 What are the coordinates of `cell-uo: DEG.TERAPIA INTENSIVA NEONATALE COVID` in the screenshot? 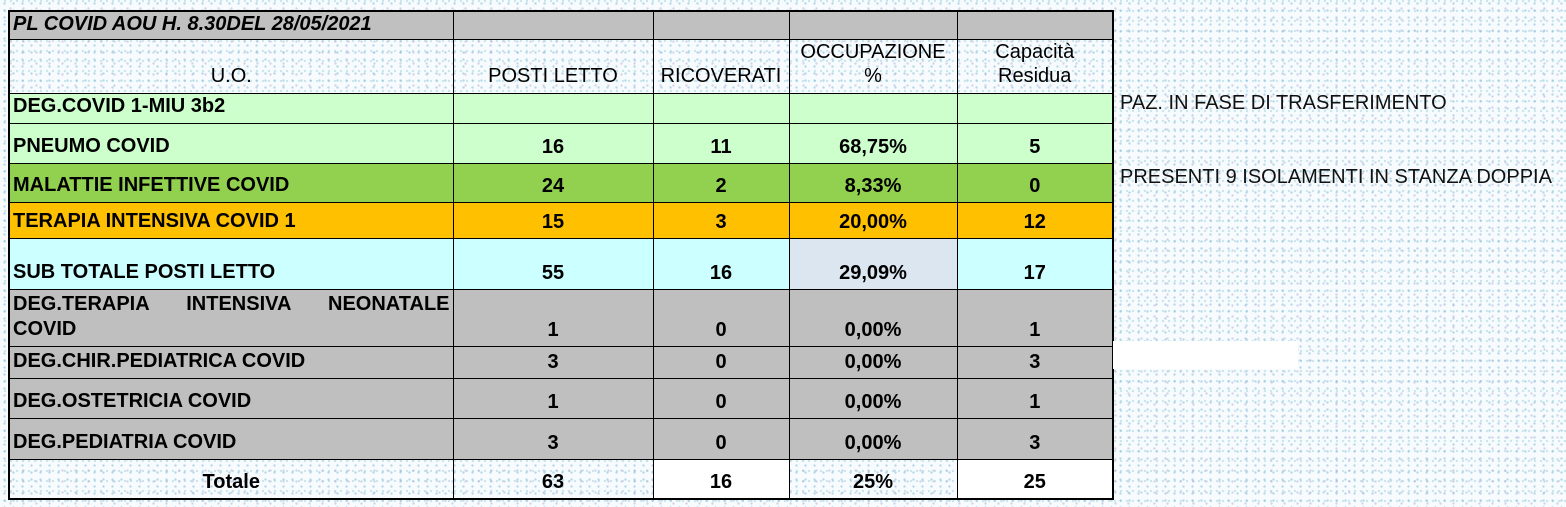 It's located at (231, 317).